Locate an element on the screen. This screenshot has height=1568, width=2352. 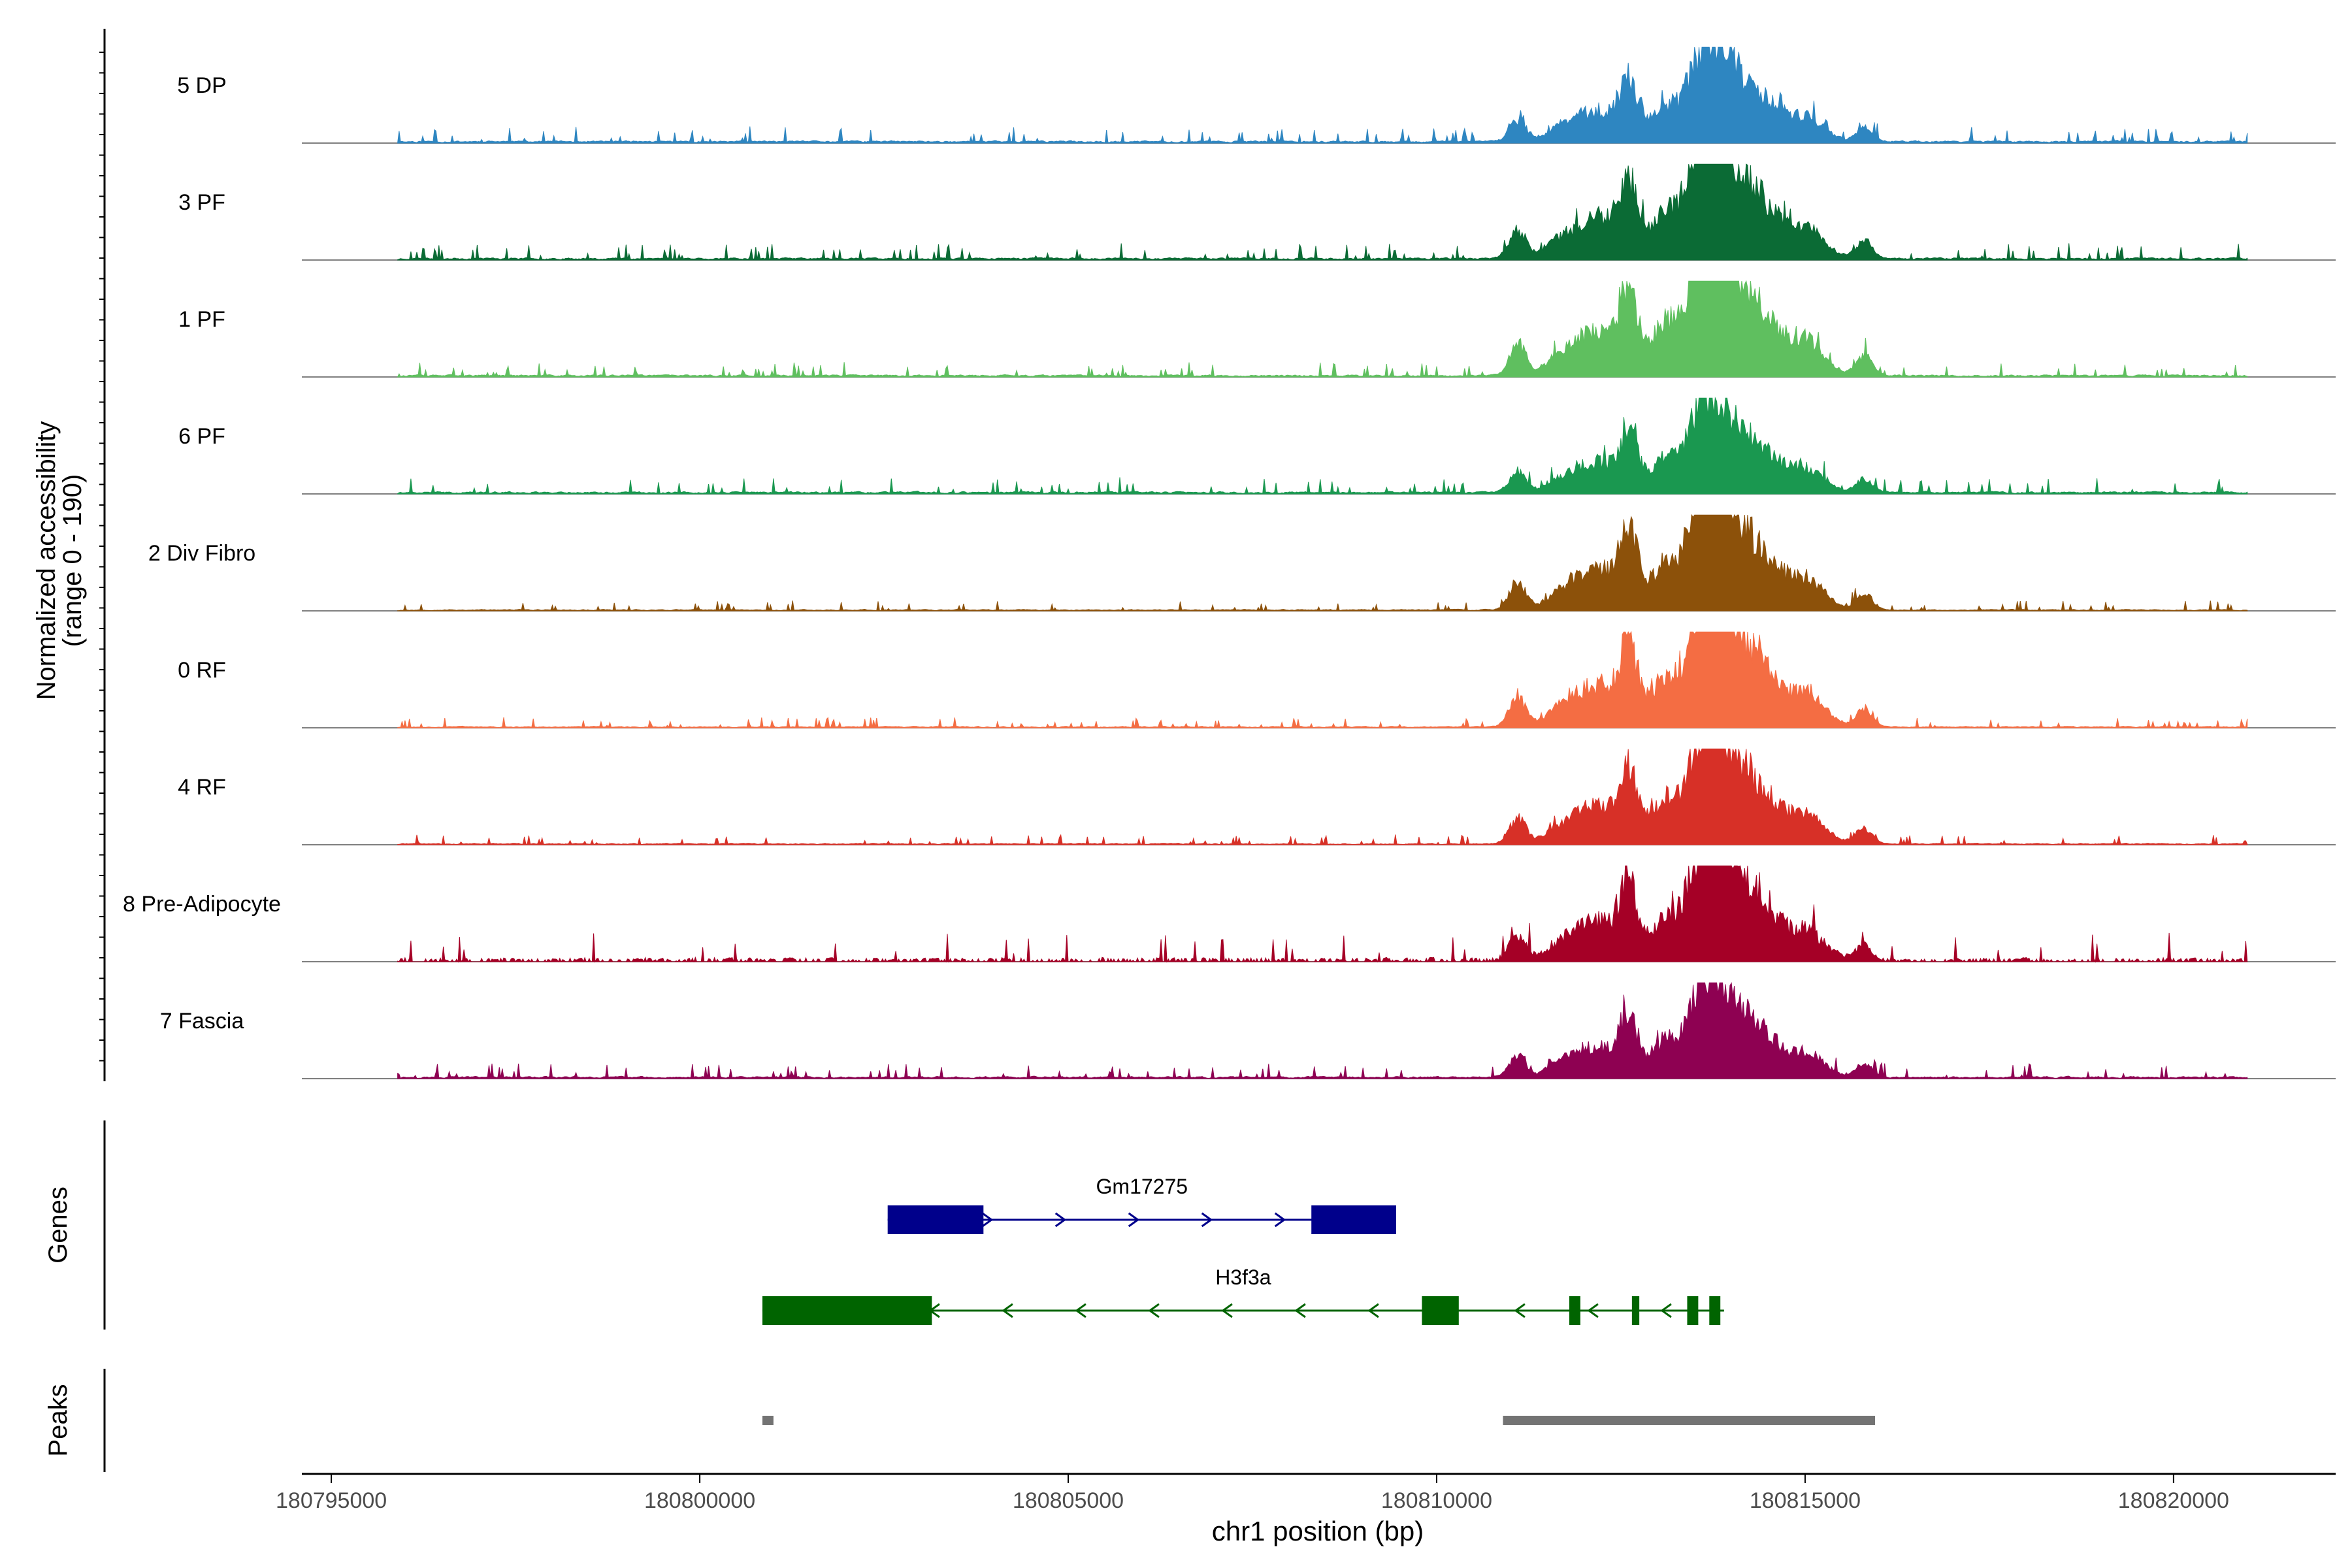
track-label: 0 RF is located at coordinates (202, 670).